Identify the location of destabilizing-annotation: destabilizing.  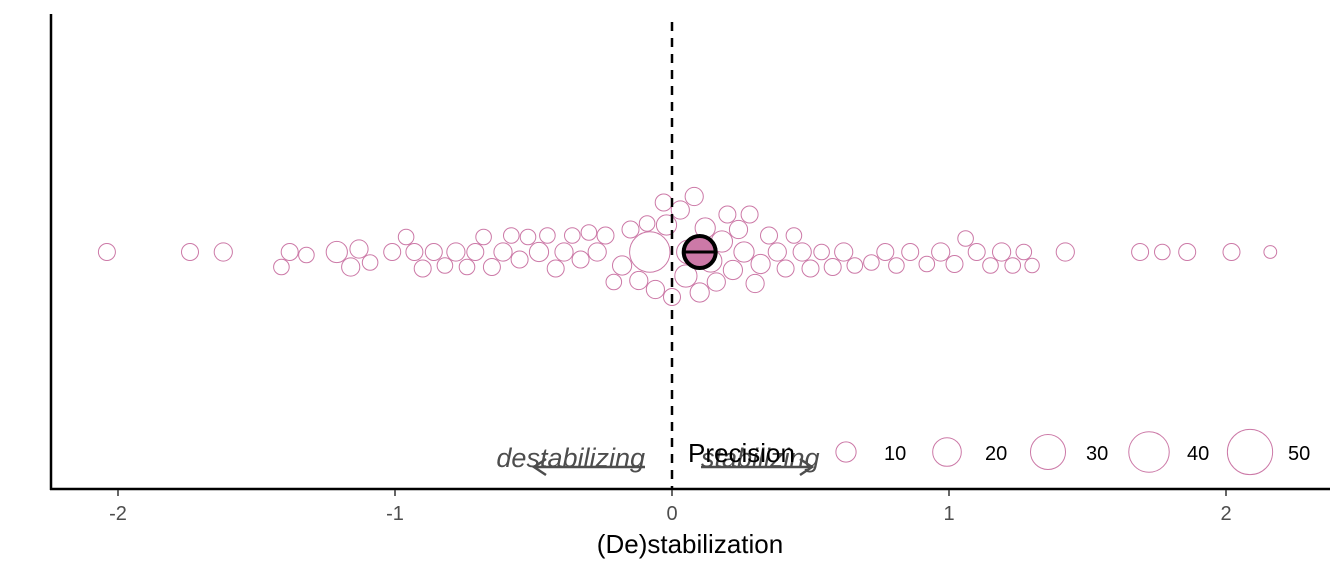
(570, 460).